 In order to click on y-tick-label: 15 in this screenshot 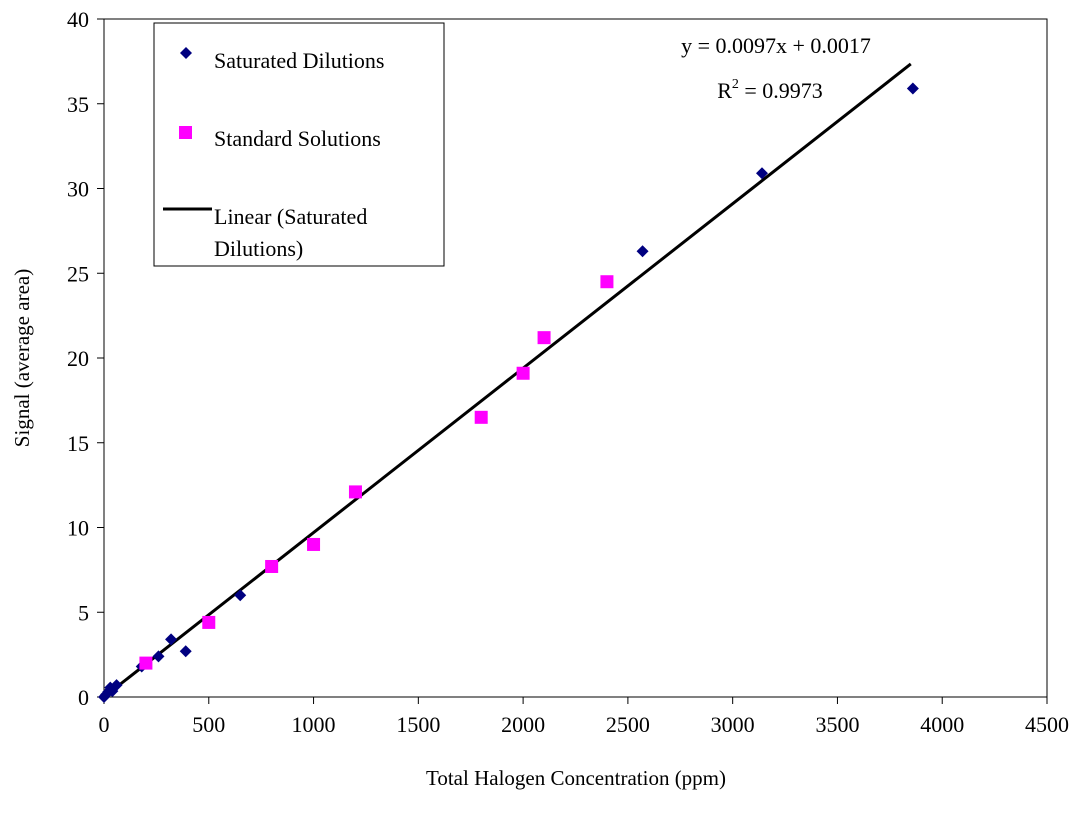, I will do `click(78, 443)`.